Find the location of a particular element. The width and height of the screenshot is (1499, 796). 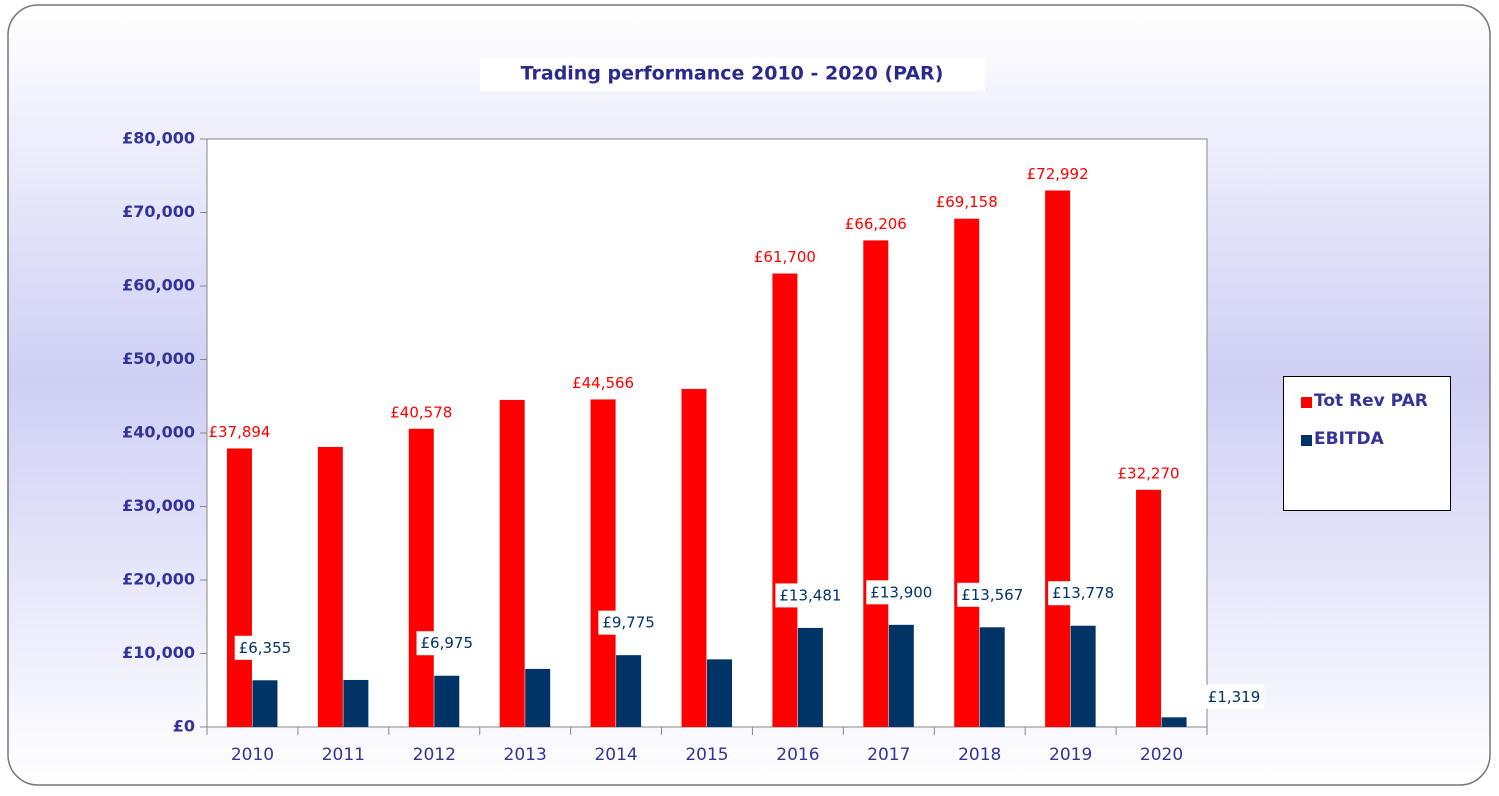

x-tick-label: 2010 is located at coordinates (252, 755).